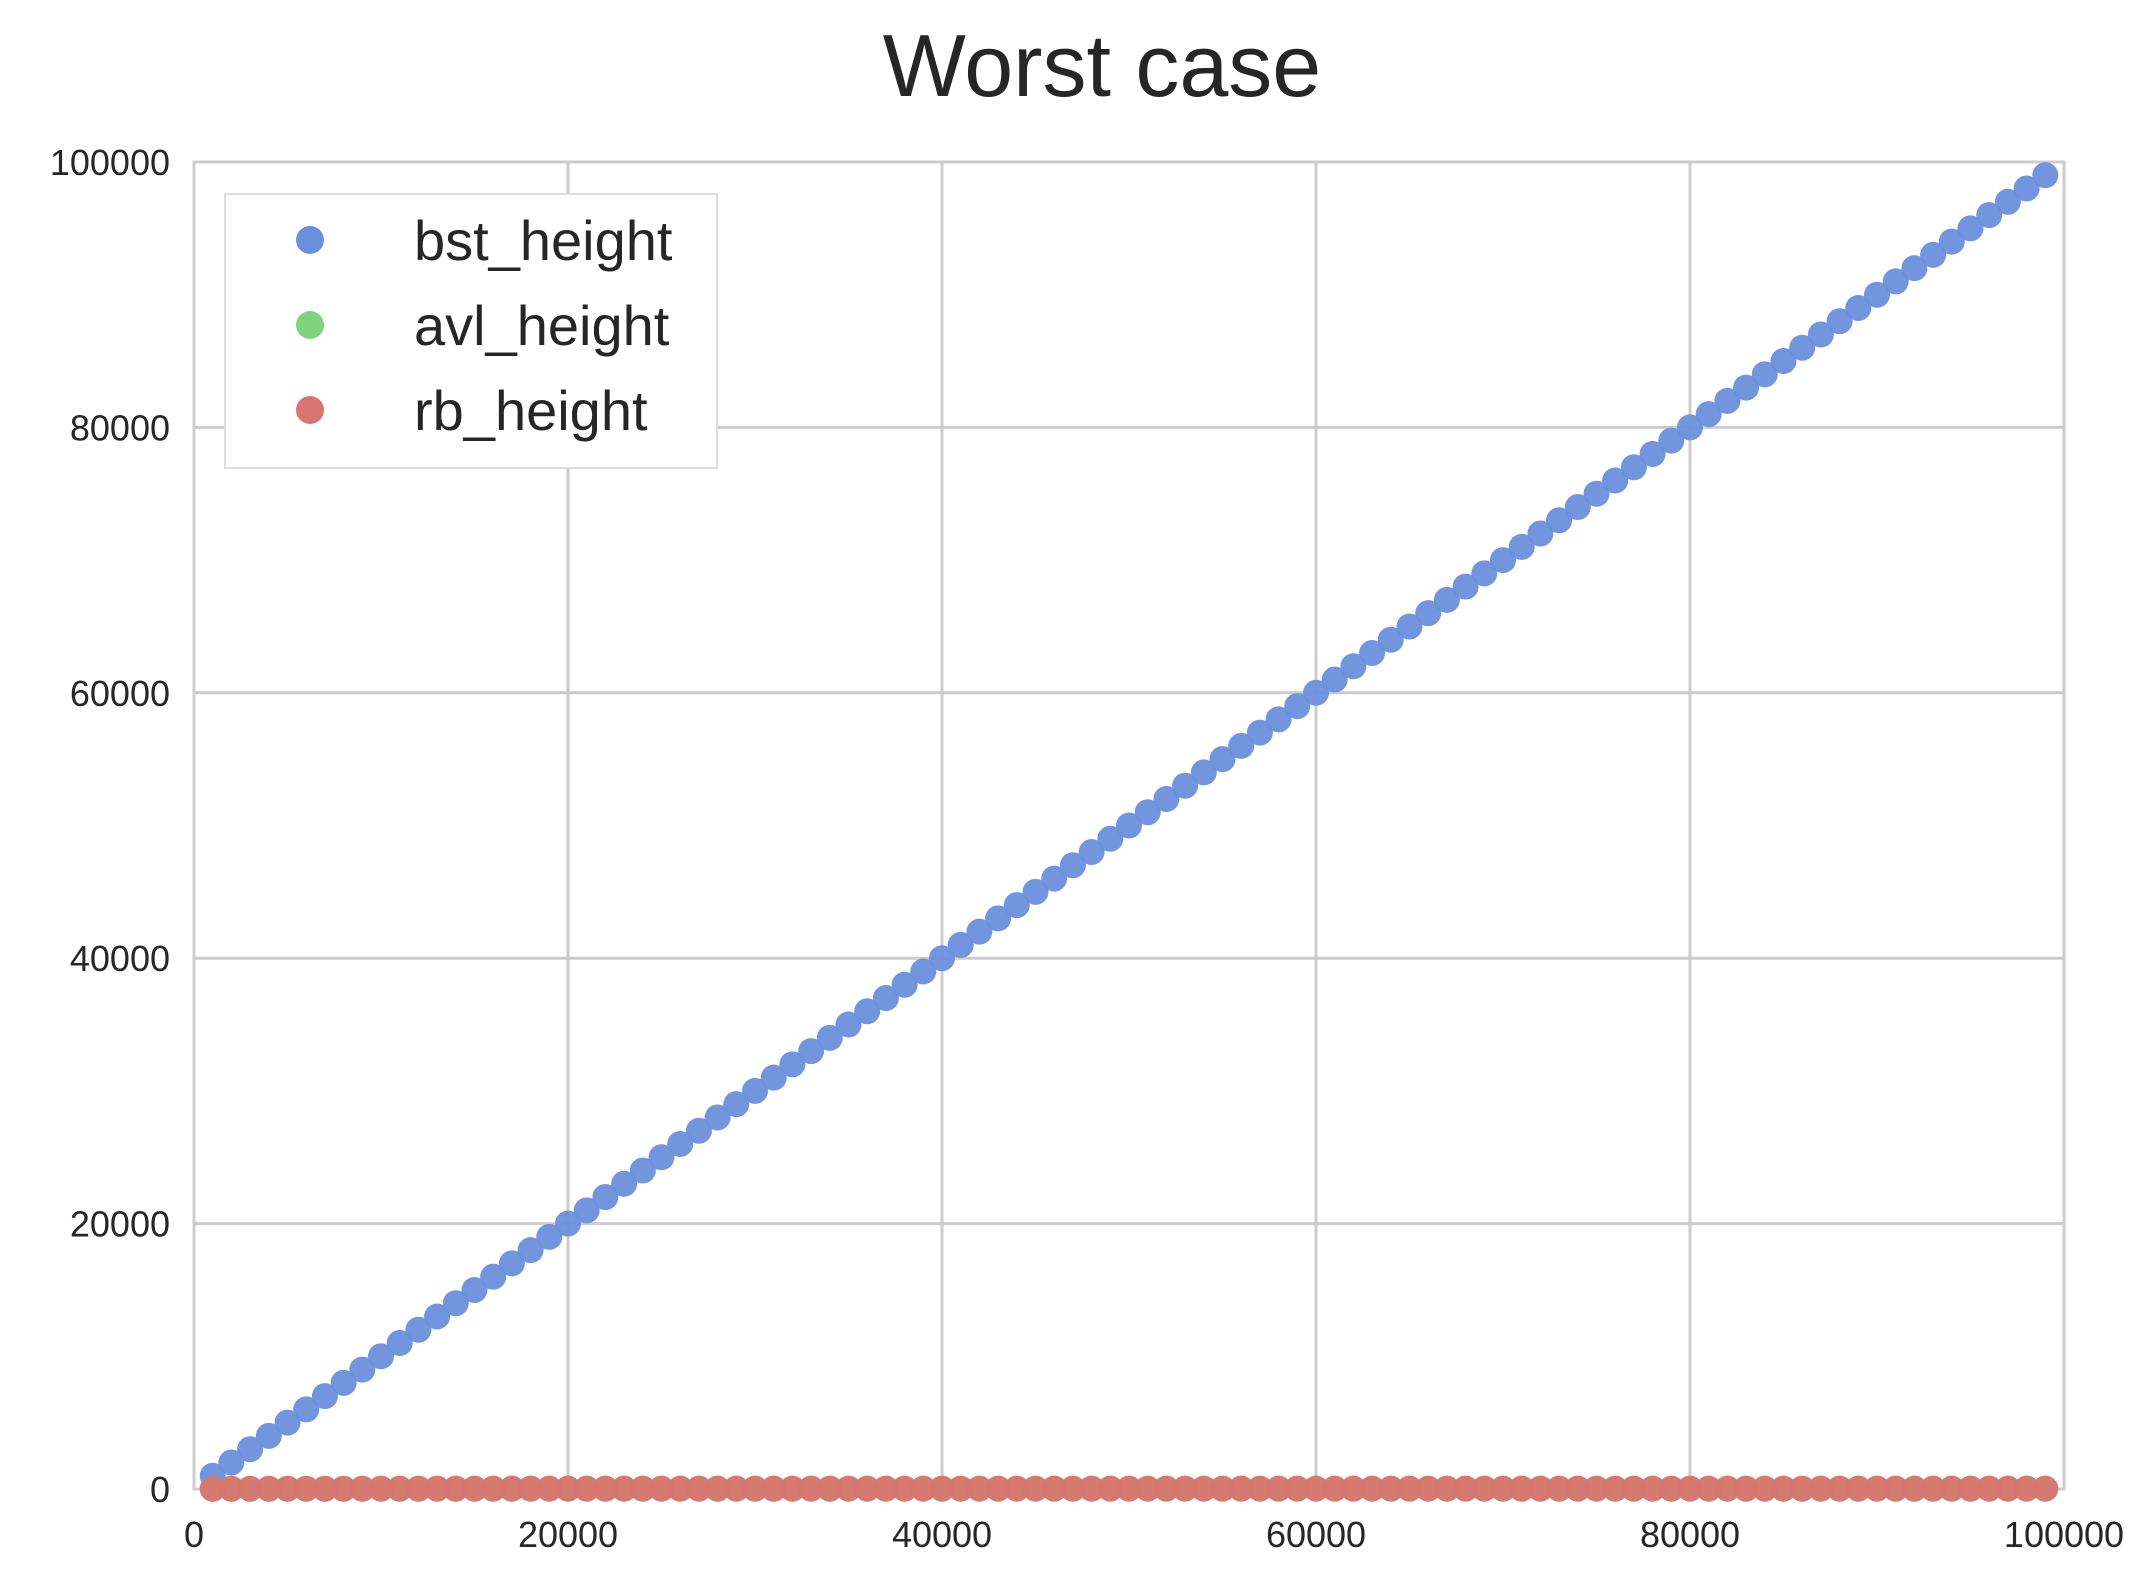 The width and height of the screenshot is (2150, 1581). What do you see at coordinates (471, 331) in the screenshot?
I see `legend: bst_height avl_height rb_height` at bounding box center [471, 331].